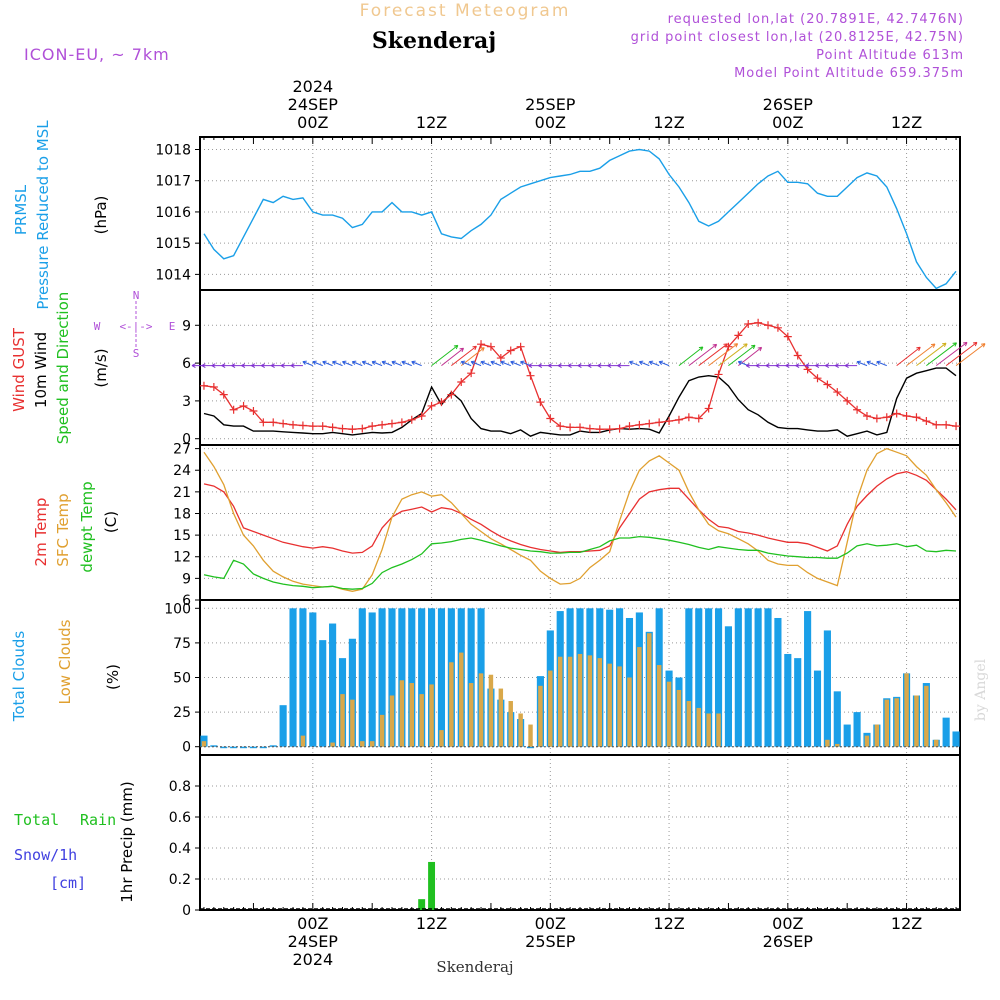 The image size is (1000, 1000). I want to click on precip-label-rain: Rain, so click(98, 820).